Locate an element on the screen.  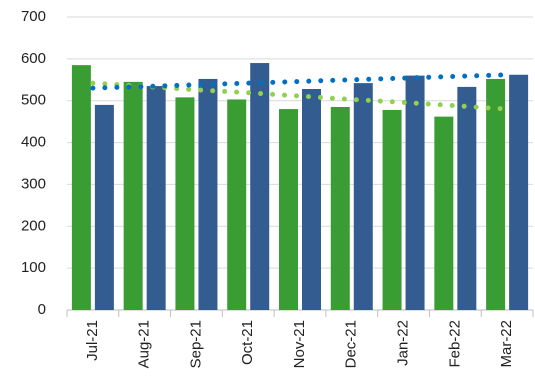
y-tick-label: 0 is located at coordinates (42, 309).